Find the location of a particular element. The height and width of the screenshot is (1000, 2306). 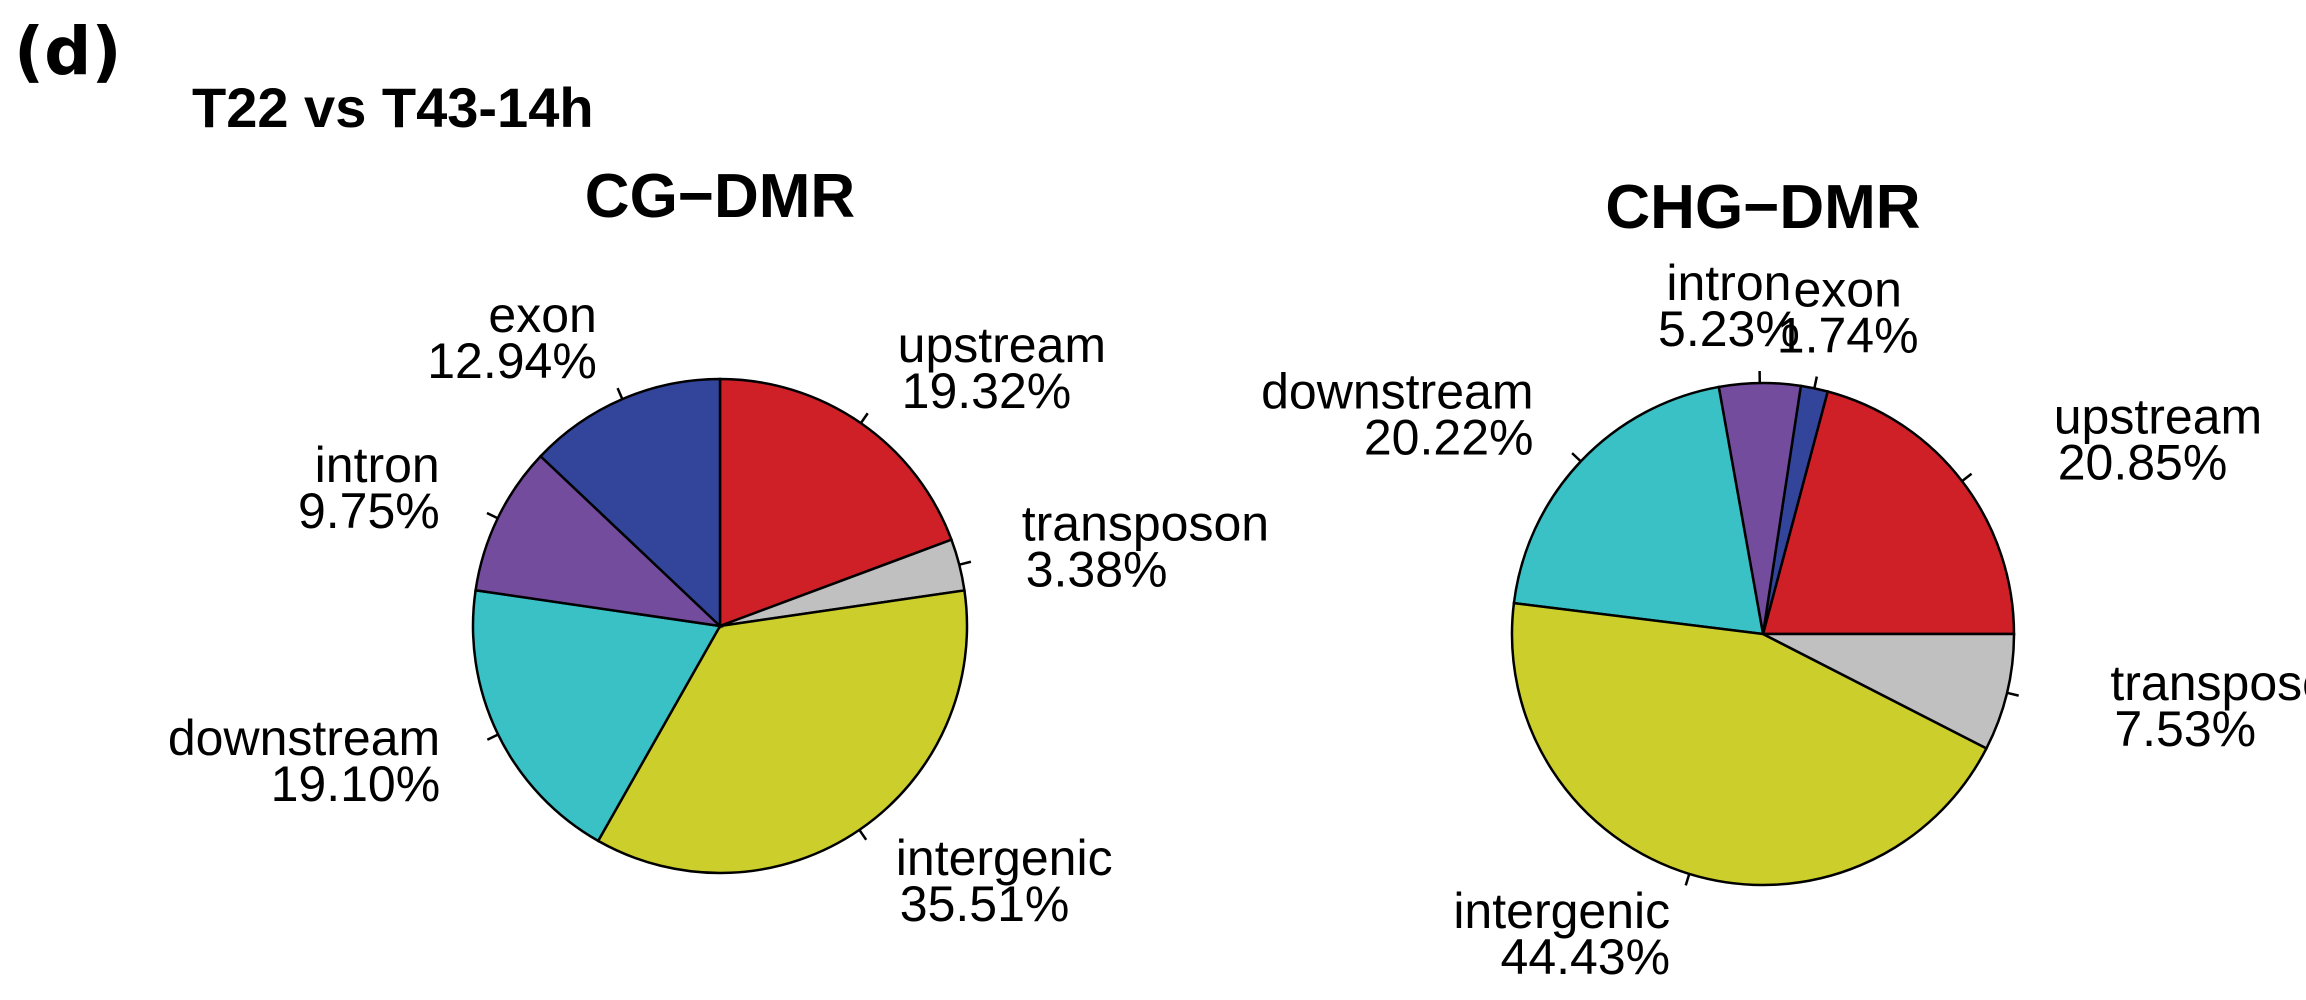

pie-title-cg-dmr: CG−DMR is located at coordinates (720, 196).